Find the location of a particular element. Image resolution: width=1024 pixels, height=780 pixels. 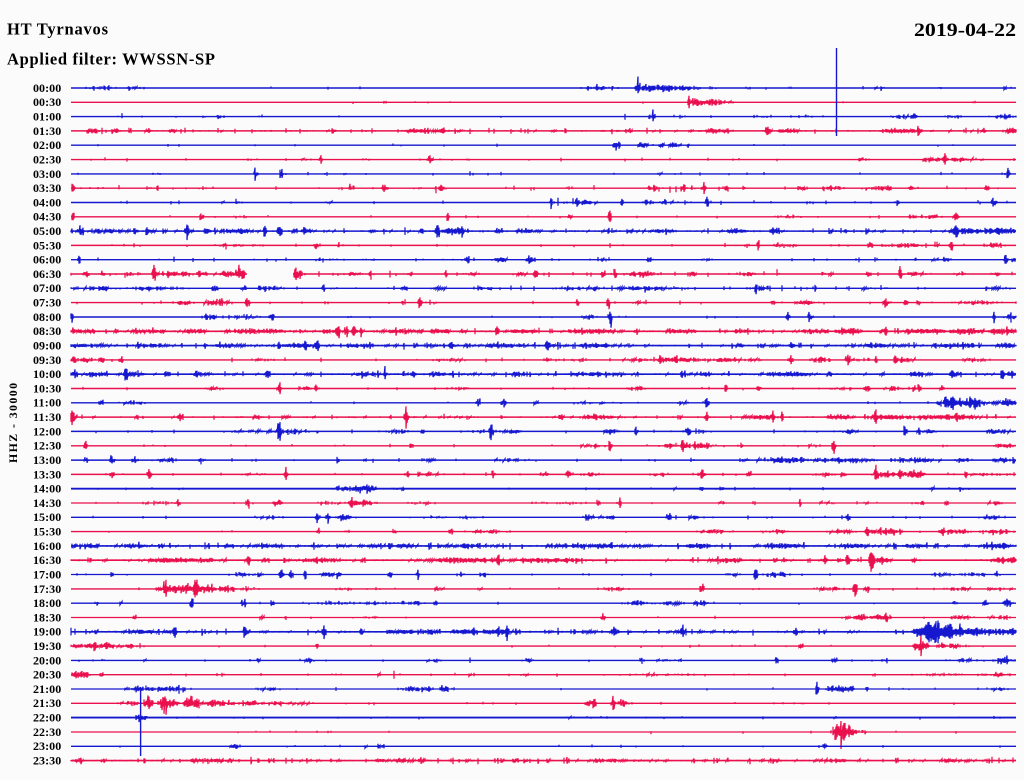

svg-text: 09:30 is located at coordinates (47, 360).